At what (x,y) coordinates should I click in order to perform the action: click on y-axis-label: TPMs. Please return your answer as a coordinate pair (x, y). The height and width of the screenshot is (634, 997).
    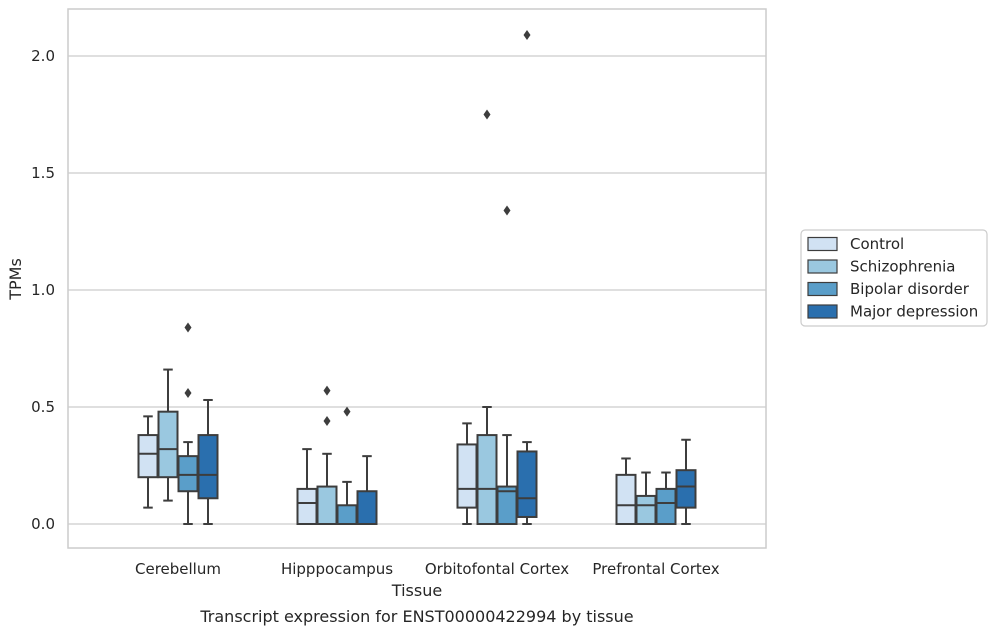
    Looking at the image, I should click on (15, 279).